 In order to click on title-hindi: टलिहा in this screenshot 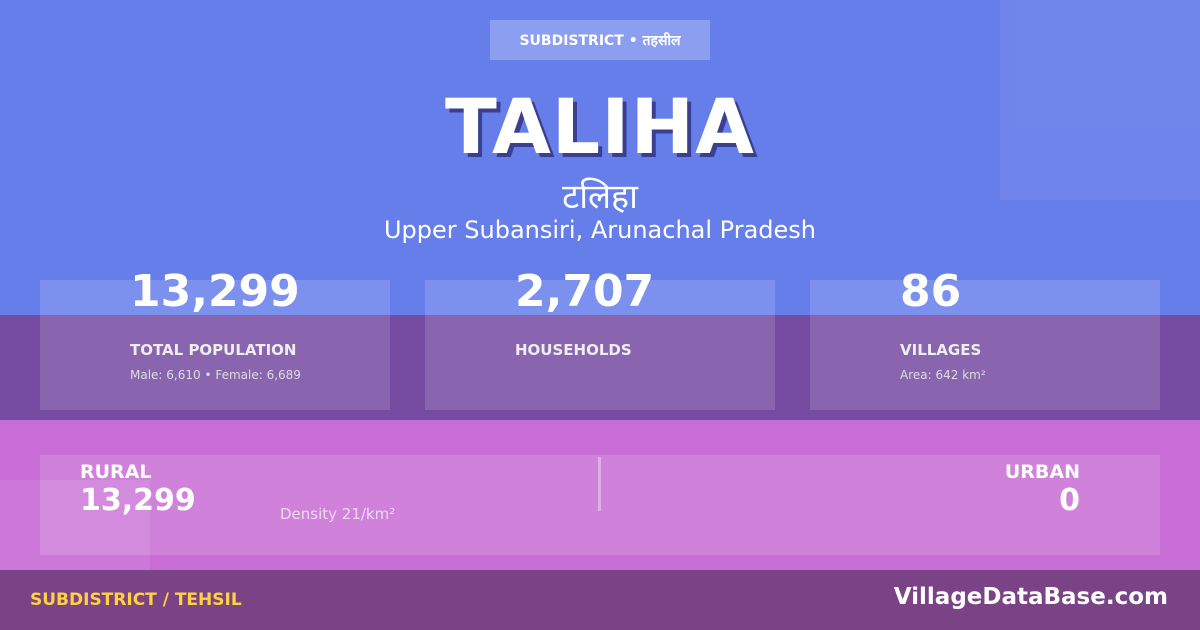, I will do `click(600, 197)`.